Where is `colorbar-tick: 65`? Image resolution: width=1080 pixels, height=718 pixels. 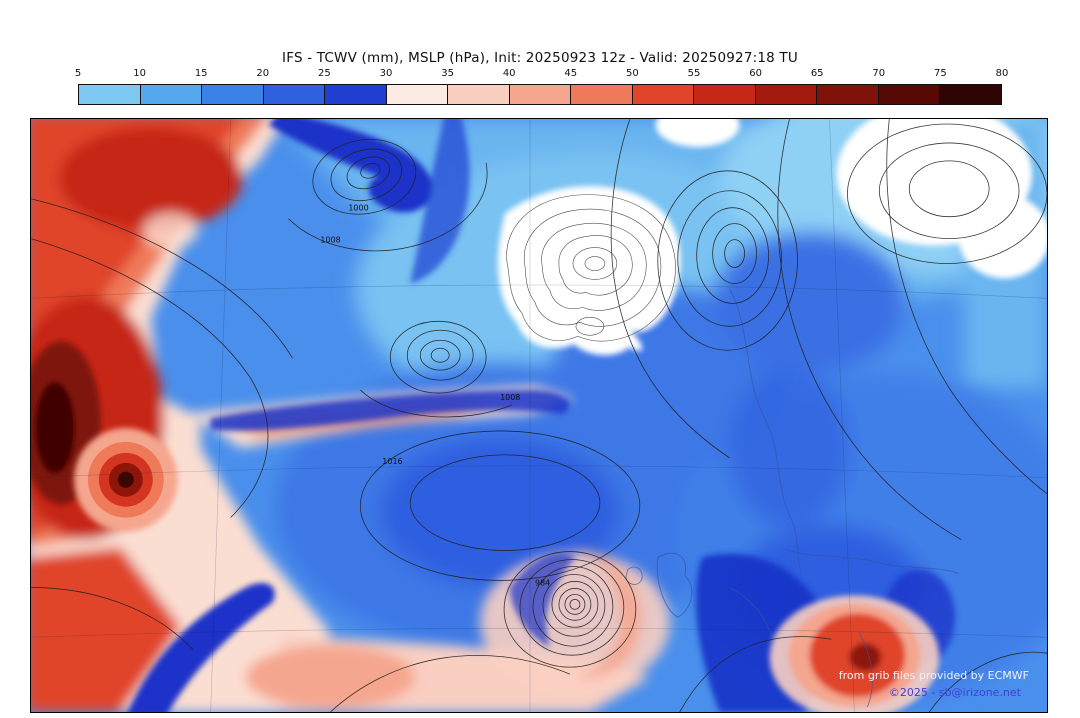
colorbar-tick: 65 is located at coordinates (817, 73).